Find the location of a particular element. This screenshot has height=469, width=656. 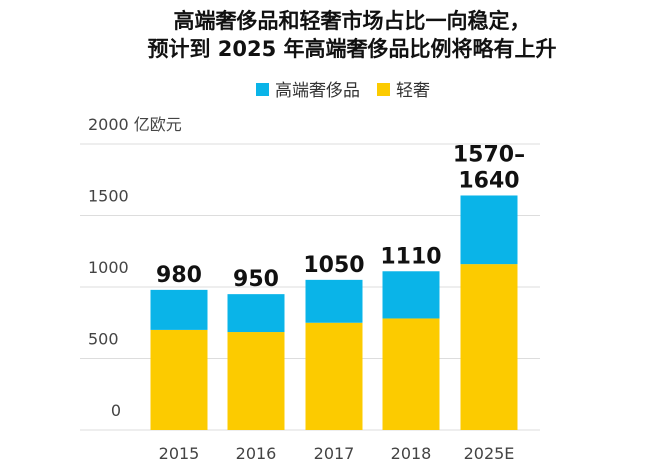

x-tick-label: 2018 is located at coordinates (411, 453).